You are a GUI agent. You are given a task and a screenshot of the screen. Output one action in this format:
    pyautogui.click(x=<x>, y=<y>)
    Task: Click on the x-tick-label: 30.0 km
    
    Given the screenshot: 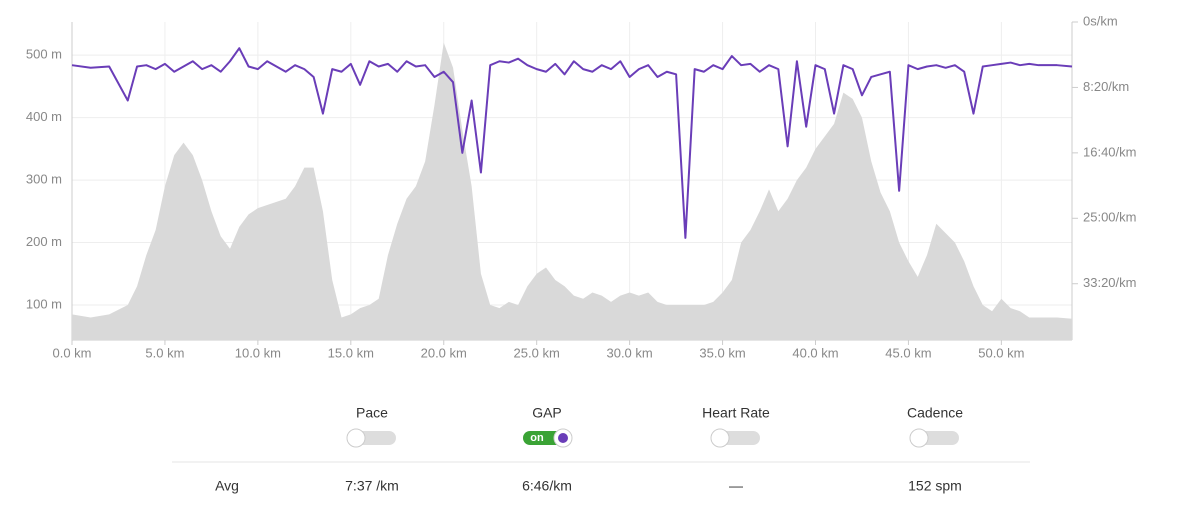 What is the action you would take?
    pyautogui.click(x=629, y=352)
    